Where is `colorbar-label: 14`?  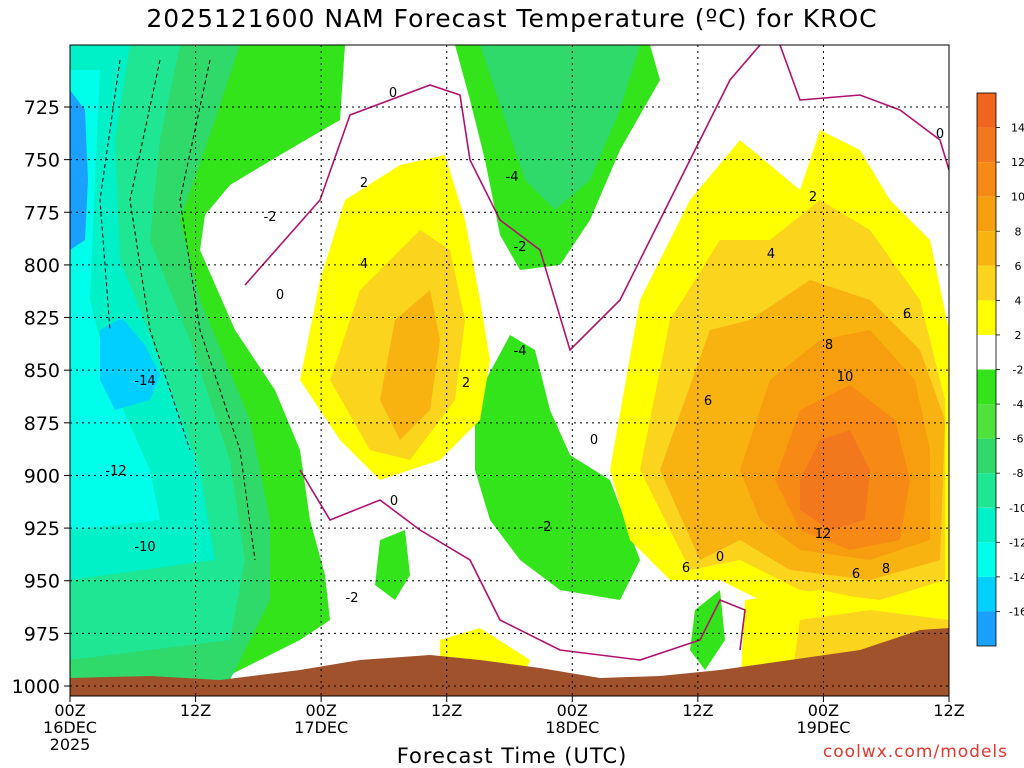 colorbar-label: 14 is located at coordinates (1017, 128).